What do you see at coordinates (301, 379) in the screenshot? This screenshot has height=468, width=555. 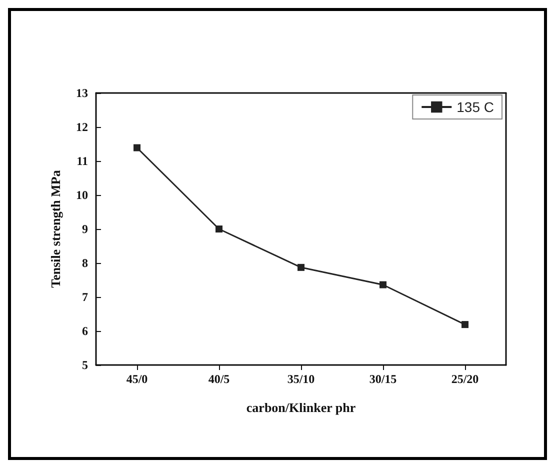 I see `x-tick-label: 35/10` at bounding box center [301, 379].